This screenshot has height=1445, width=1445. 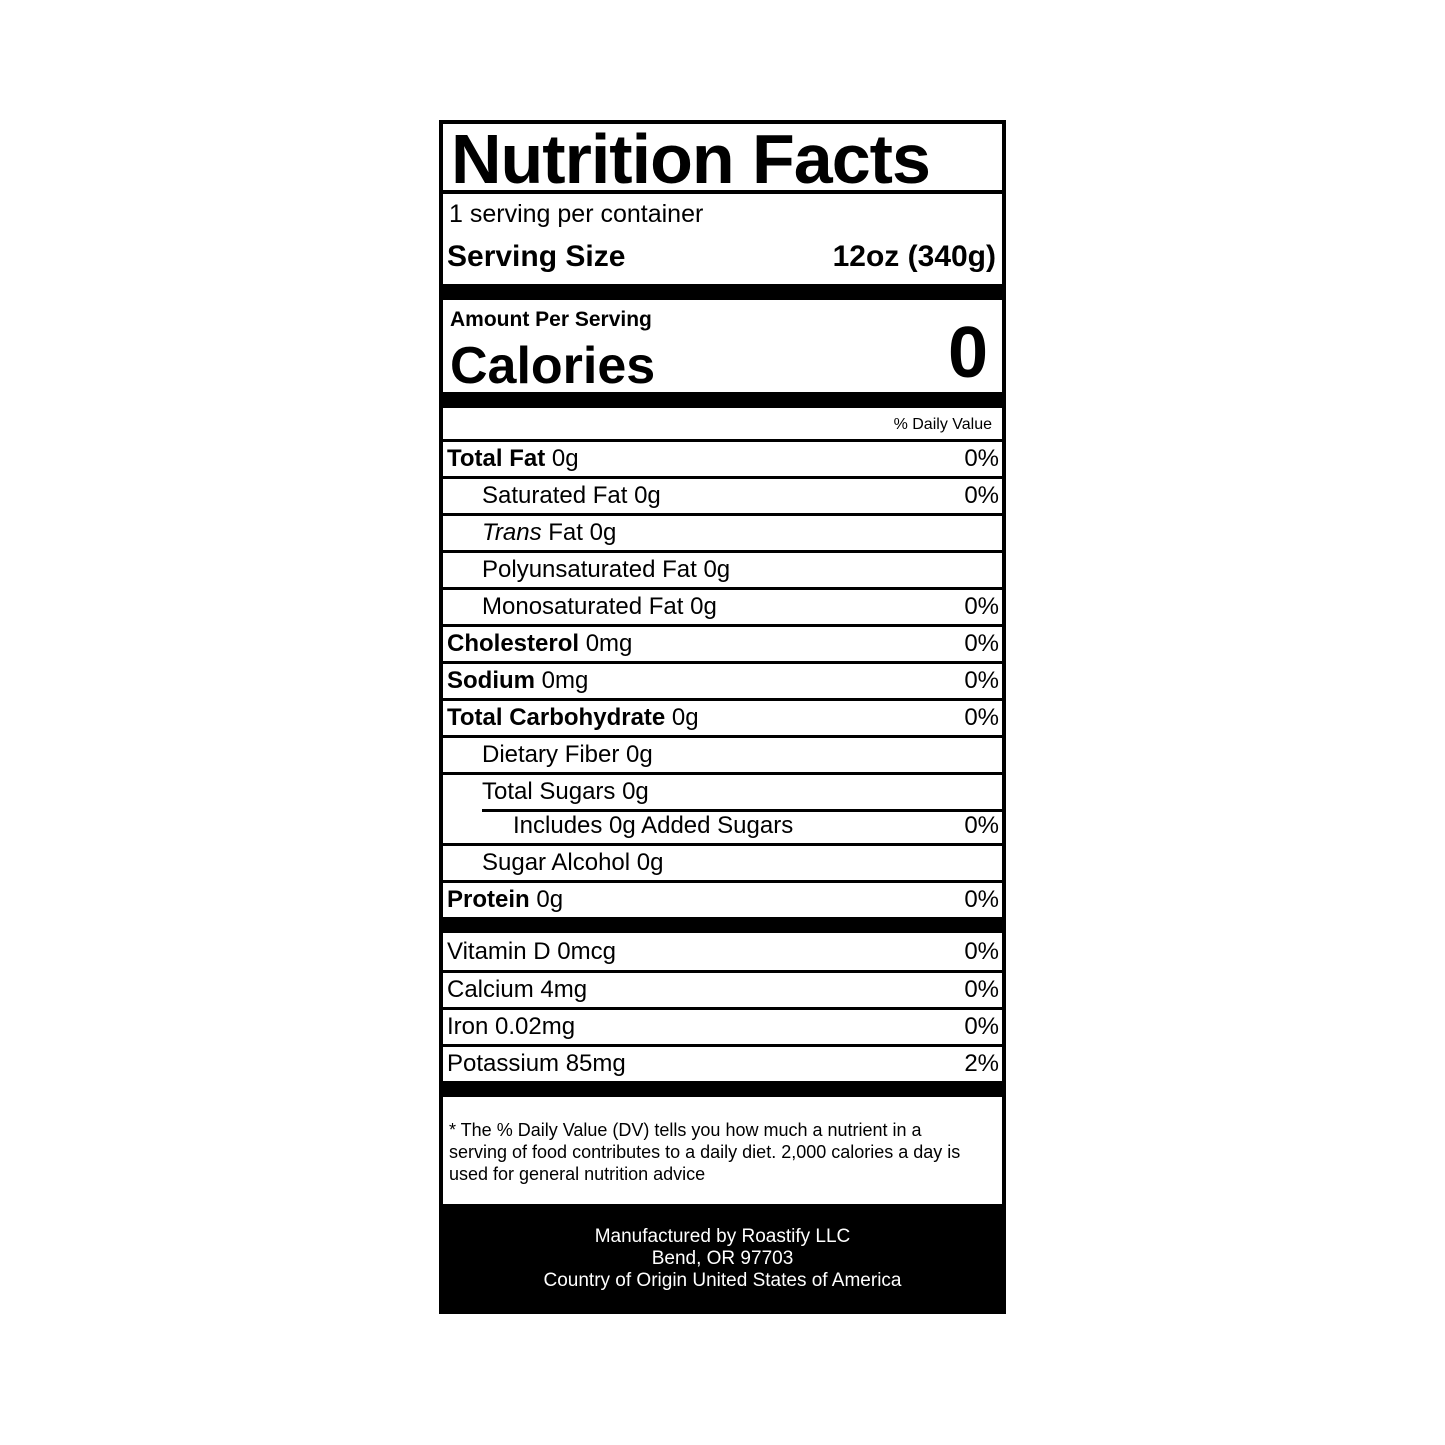 What do you see at coordinates (567, 754) in the screenshot?
I see `nutrient-label: Dietary Fiber 0g` at bounding box center [567, 754].